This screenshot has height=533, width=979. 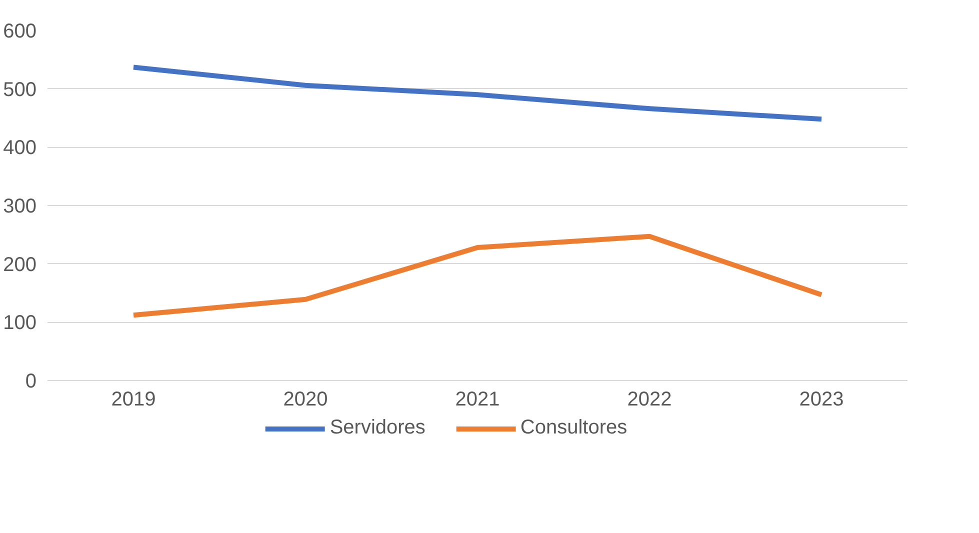 What do you see at coordinates (20, 31) in the screenshot?
I see `y-tick-label: 600` at bounding box center [20, 31].